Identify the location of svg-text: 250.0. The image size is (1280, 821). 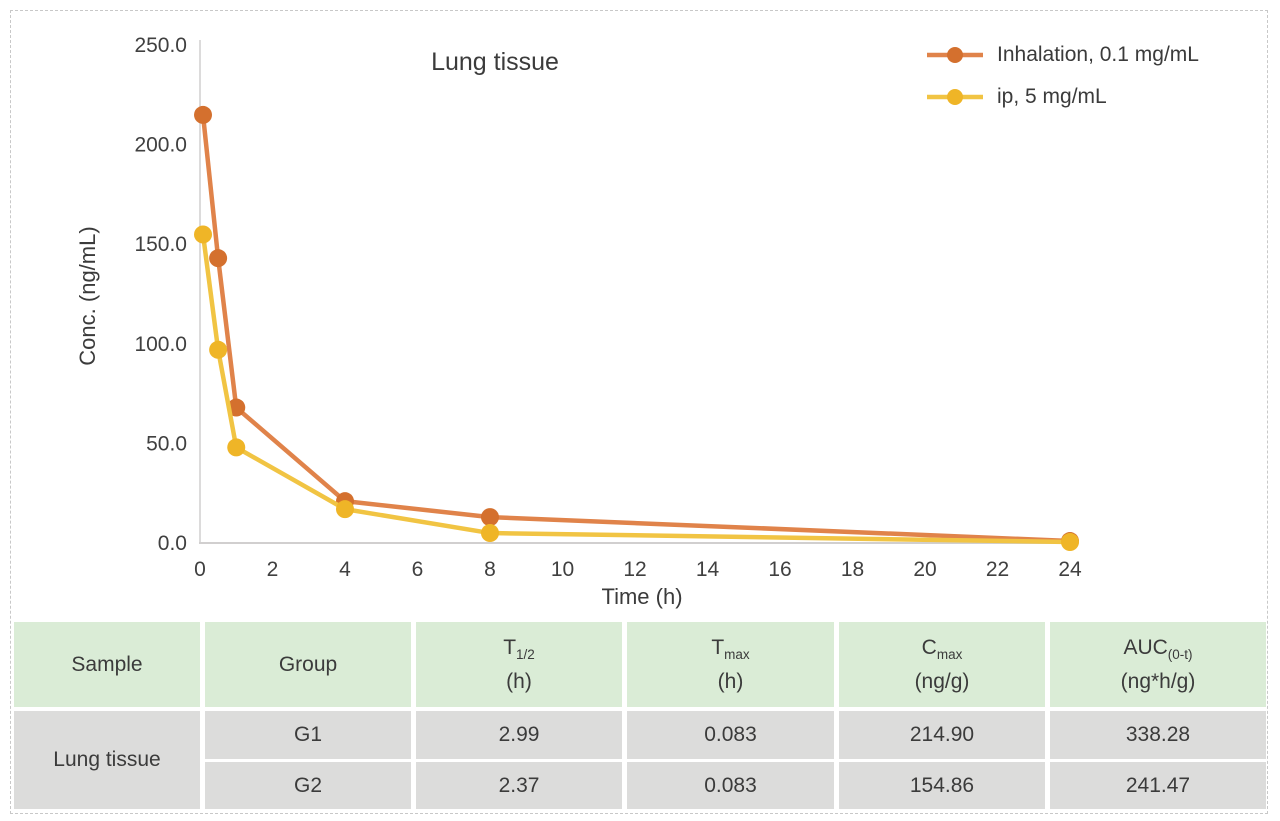
(160, 45).